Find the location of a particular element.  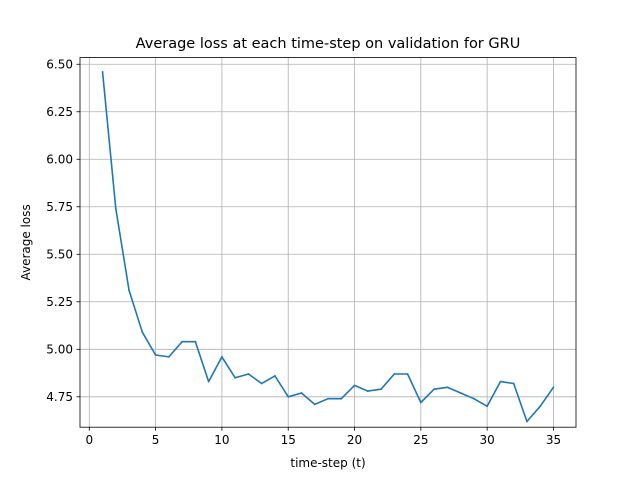

y-tick-label: 5.50 is located at coordinates (59, 255).